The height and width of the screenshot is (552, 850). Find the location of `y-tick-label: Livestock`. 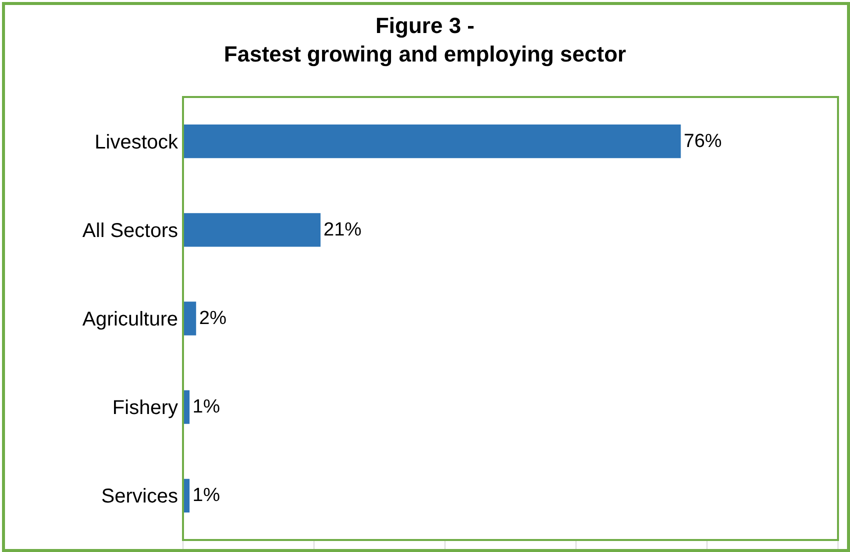

y-tick-label: Livestock is located at coordinates (136, 142).